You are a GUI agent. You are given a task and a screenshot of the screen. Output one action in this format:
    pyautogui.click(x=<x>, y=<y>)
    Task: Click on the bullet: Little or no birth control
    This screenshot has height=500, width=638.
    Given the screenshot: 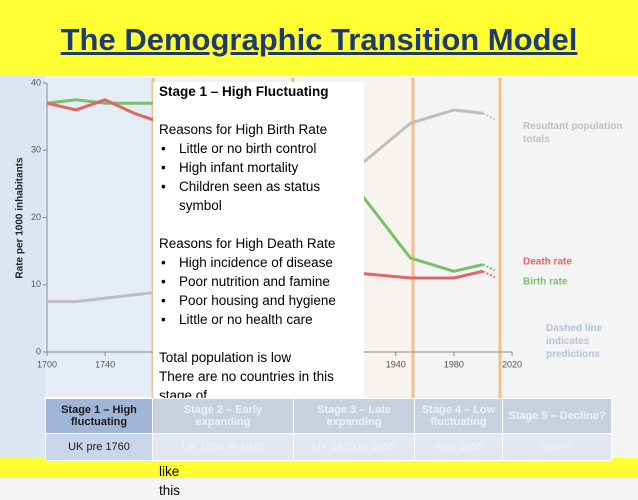 What is the action you would take?
    pyautogui.click(x=261, y=148)
    